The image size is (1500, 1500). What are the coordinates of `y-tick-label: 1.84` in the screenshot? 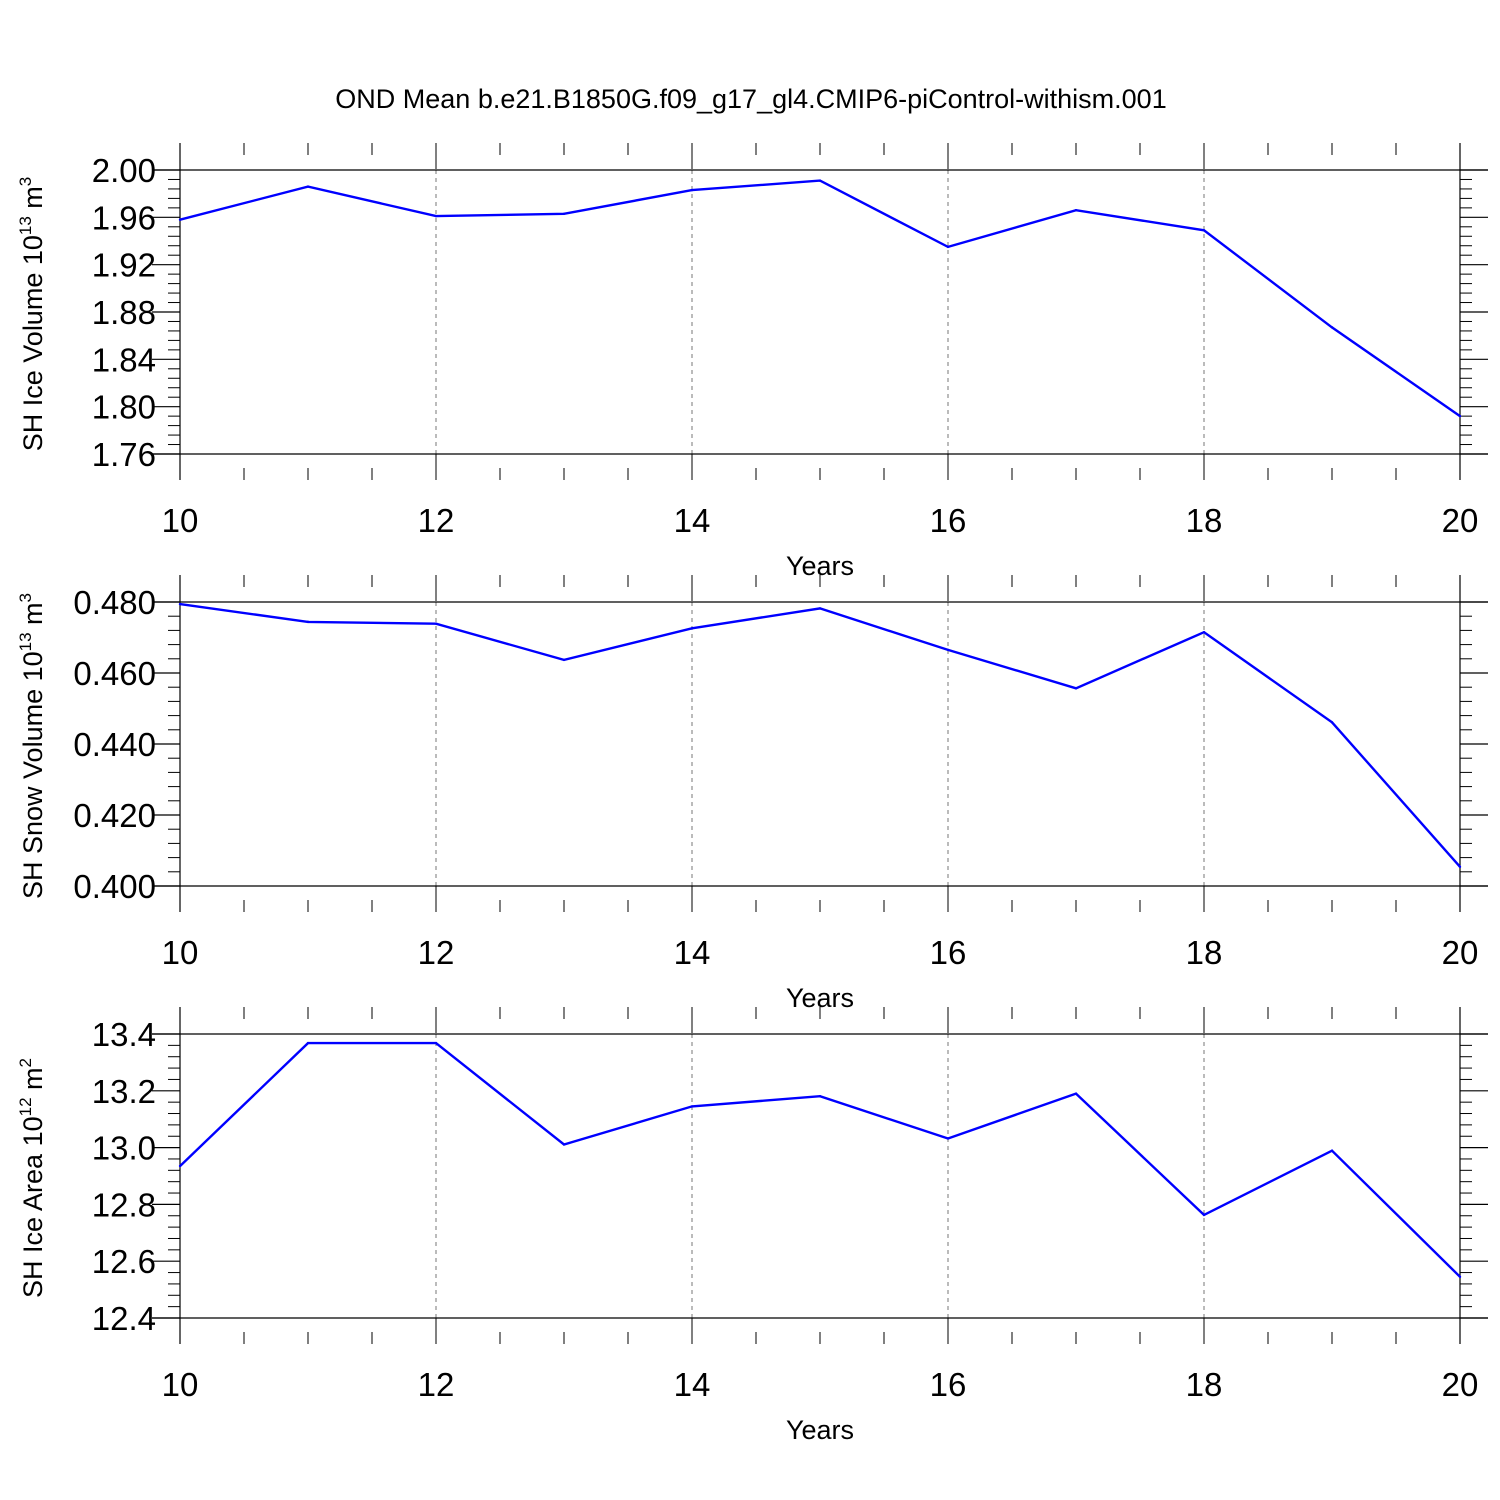 It's located at (124, 359).